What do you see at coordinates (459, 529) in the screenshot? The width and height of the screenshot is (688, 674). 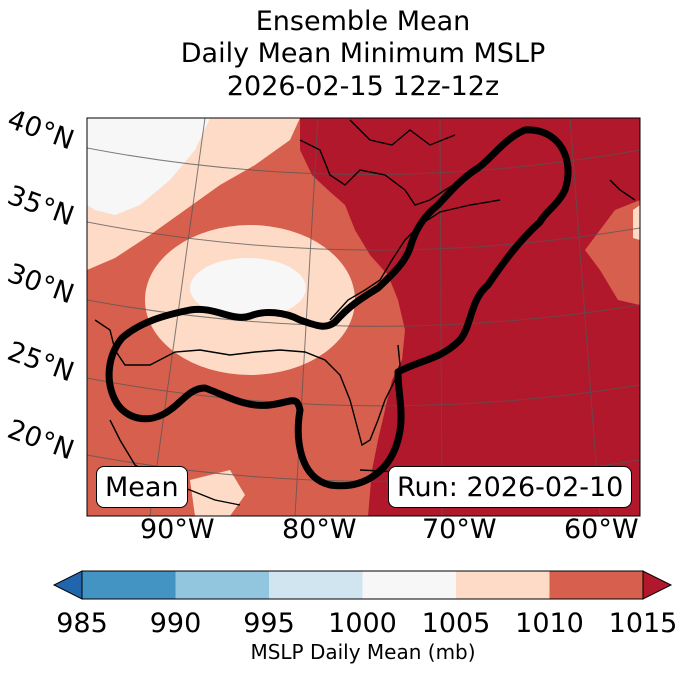 I see `lon-label-70w: 70°W` at bounding box center [459, 529].